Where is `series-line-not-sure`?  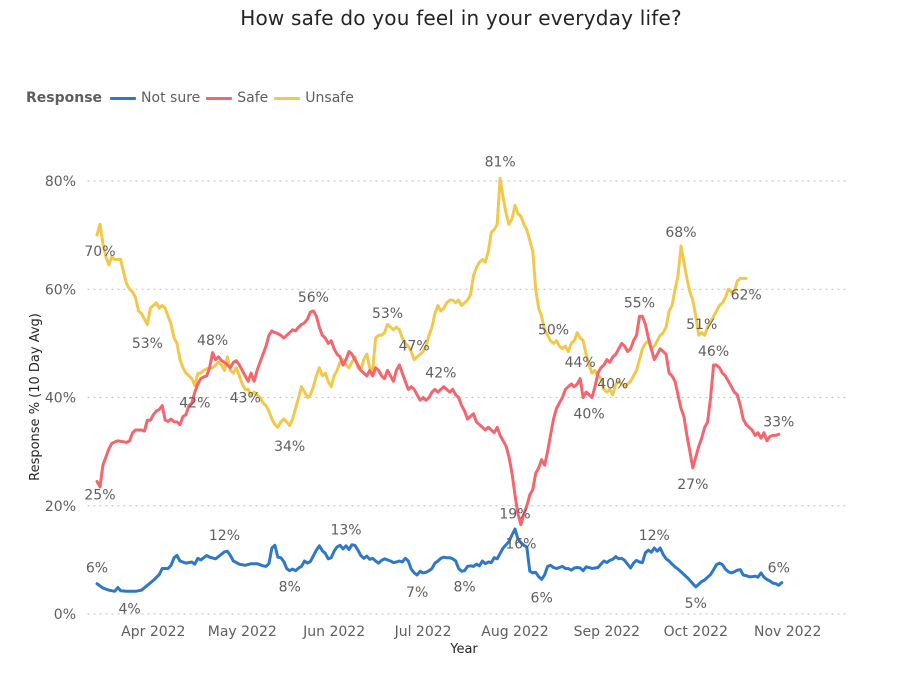 series-line-not-sure is located at coordinates (439, 560).